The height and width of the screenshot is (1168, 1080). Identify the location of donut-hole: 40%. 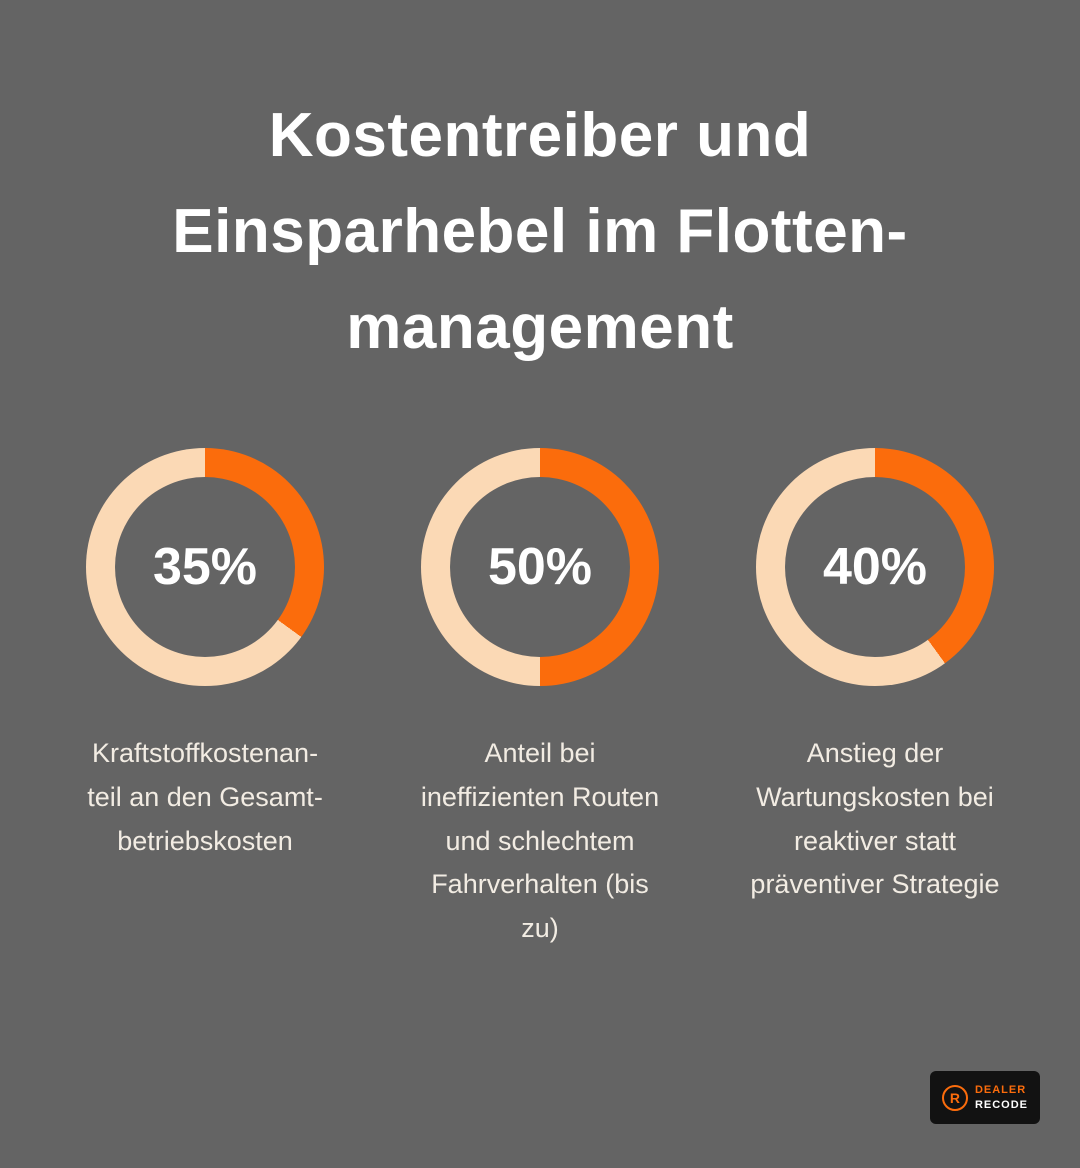
(875, 567).